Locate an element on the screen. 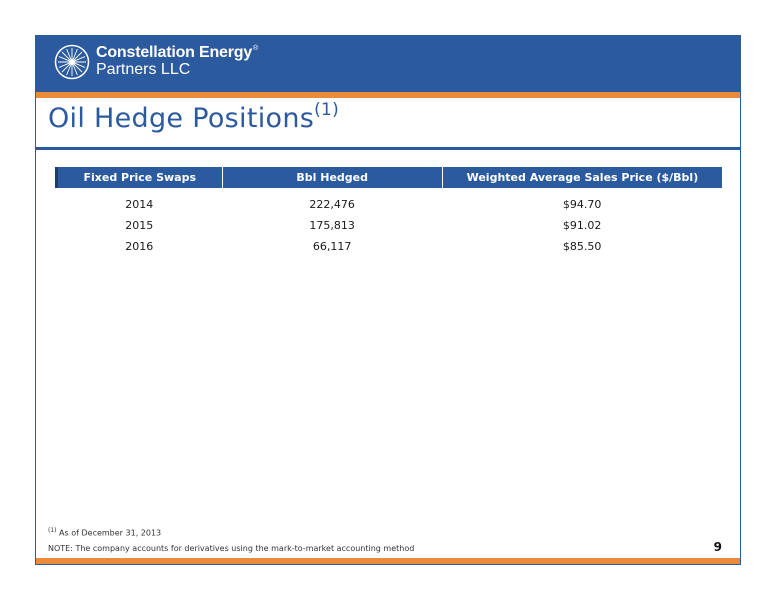 Image resolution: width=776 pixels, height=600 pixels. cell-year: 2016 is located at coordinates (139, 246).